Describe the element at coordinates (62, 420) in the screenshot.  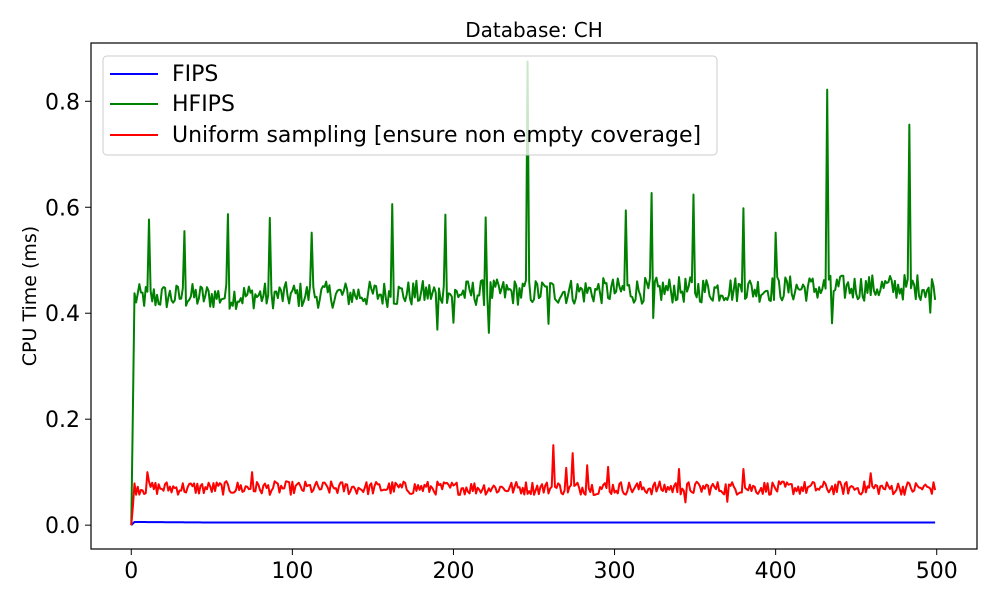
I see `y-tick-label: 0.2` at that location.